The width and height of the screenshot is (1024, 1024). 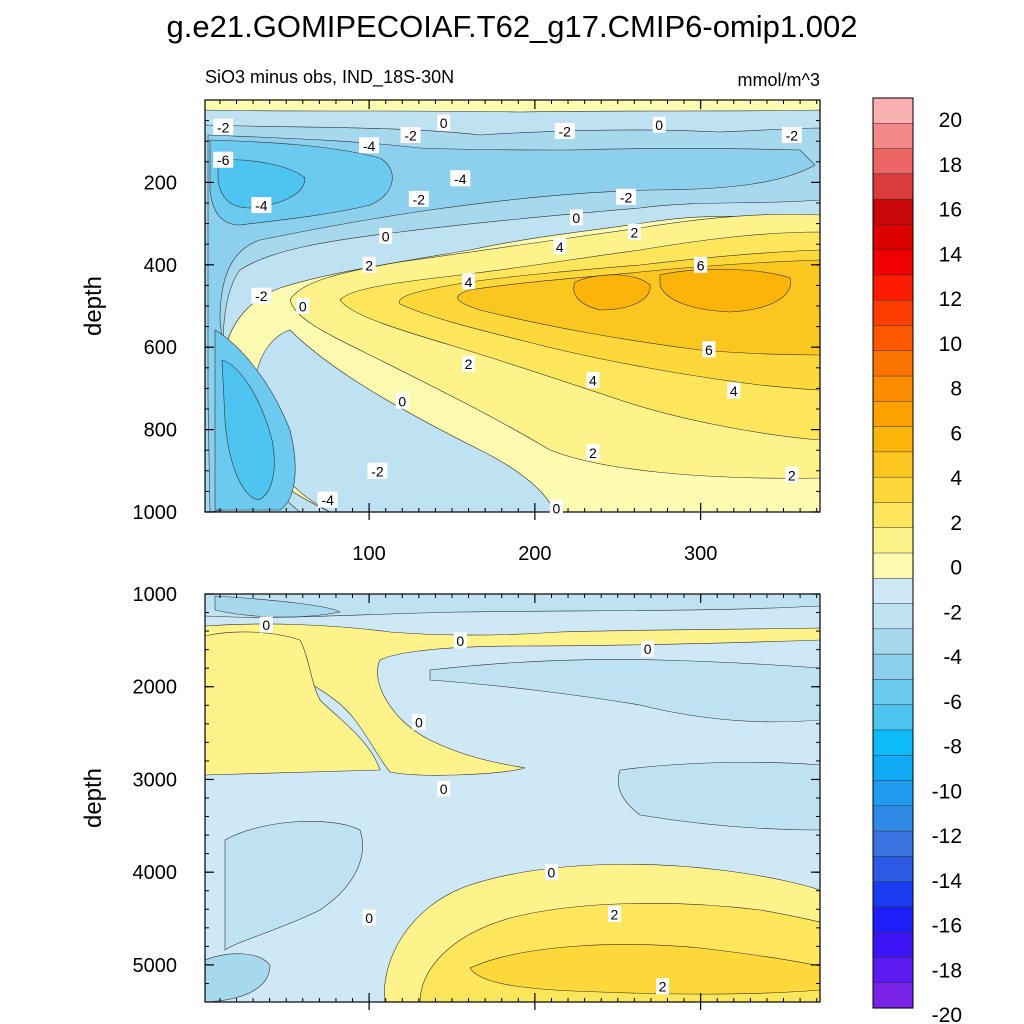 What do you see at coordinates (956, 478) in the screenshot?
I see `colorbar-tick-label: 4` at bounding box center [956, 478].